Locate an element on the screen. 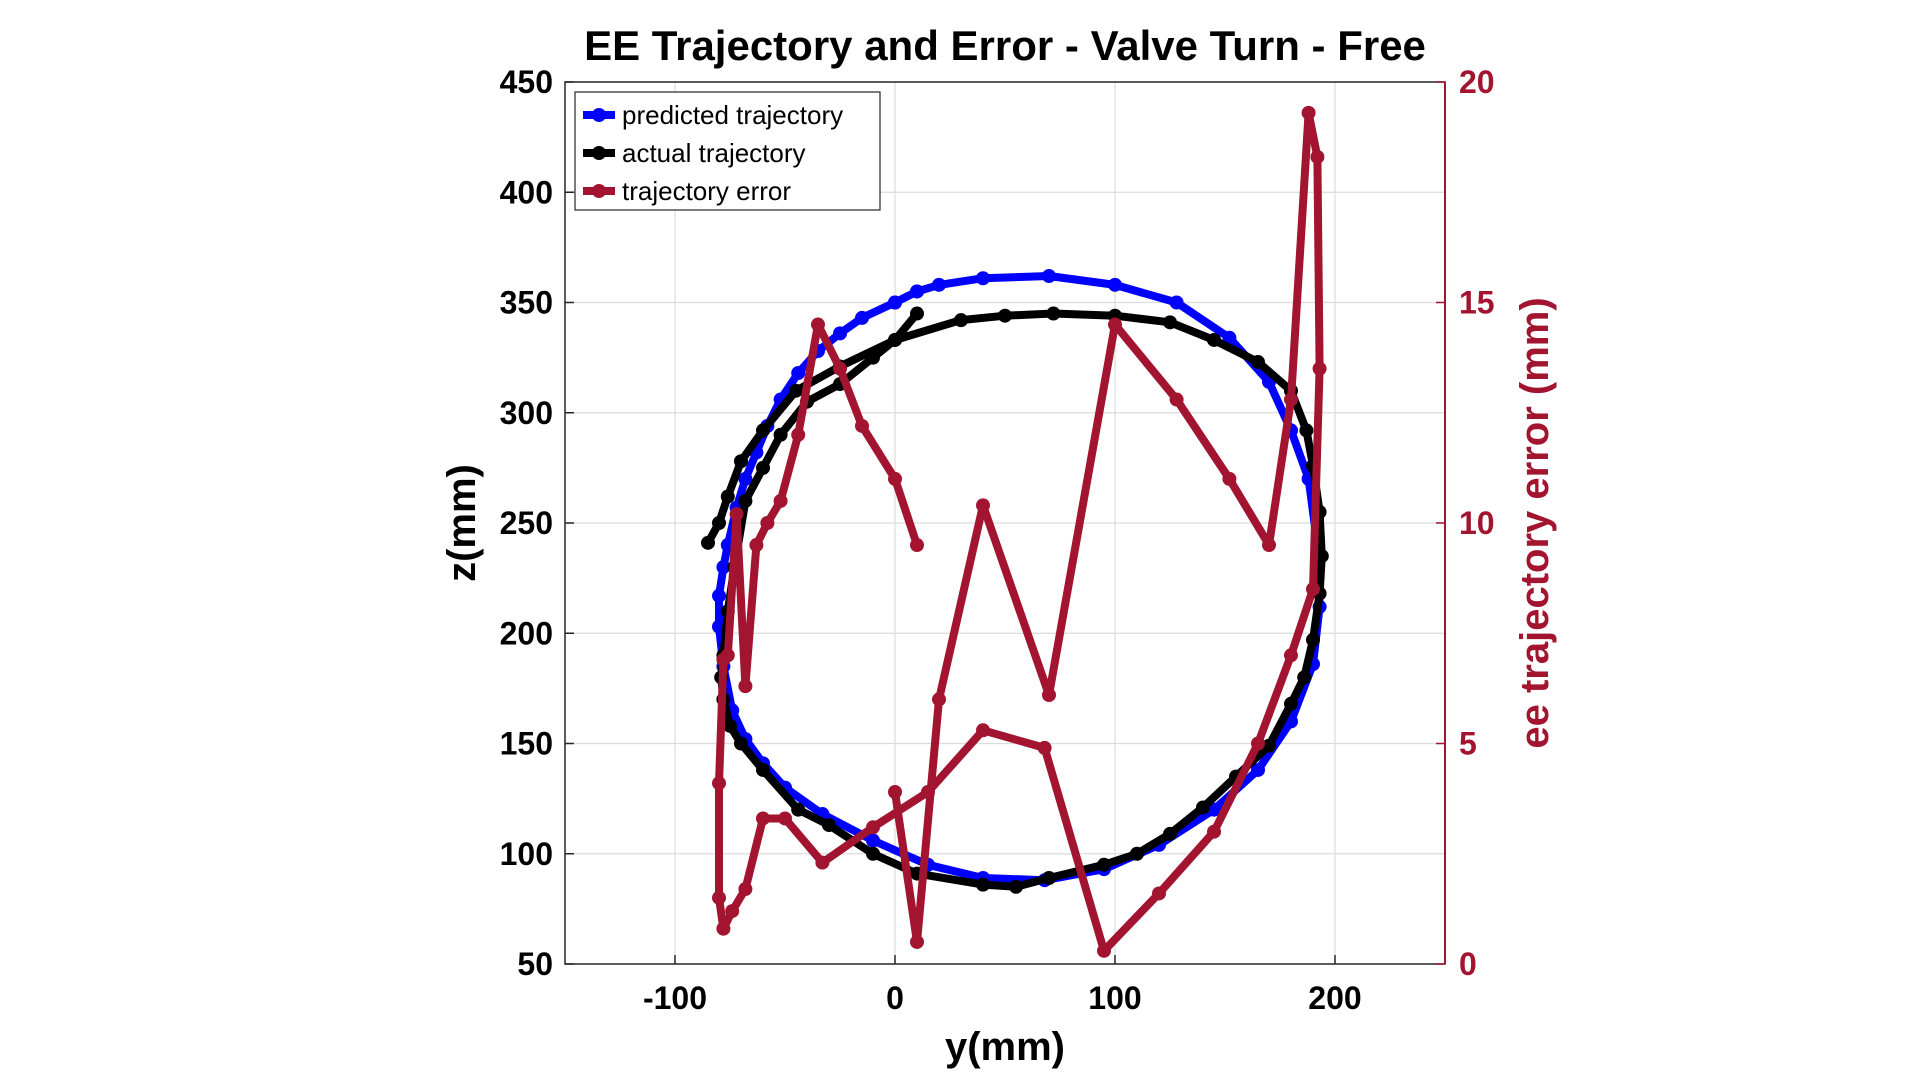 Image resolution: width=1920 pixels, height=1075 pixels. y-tick-label: 350 is located at coordinates (526, 303).